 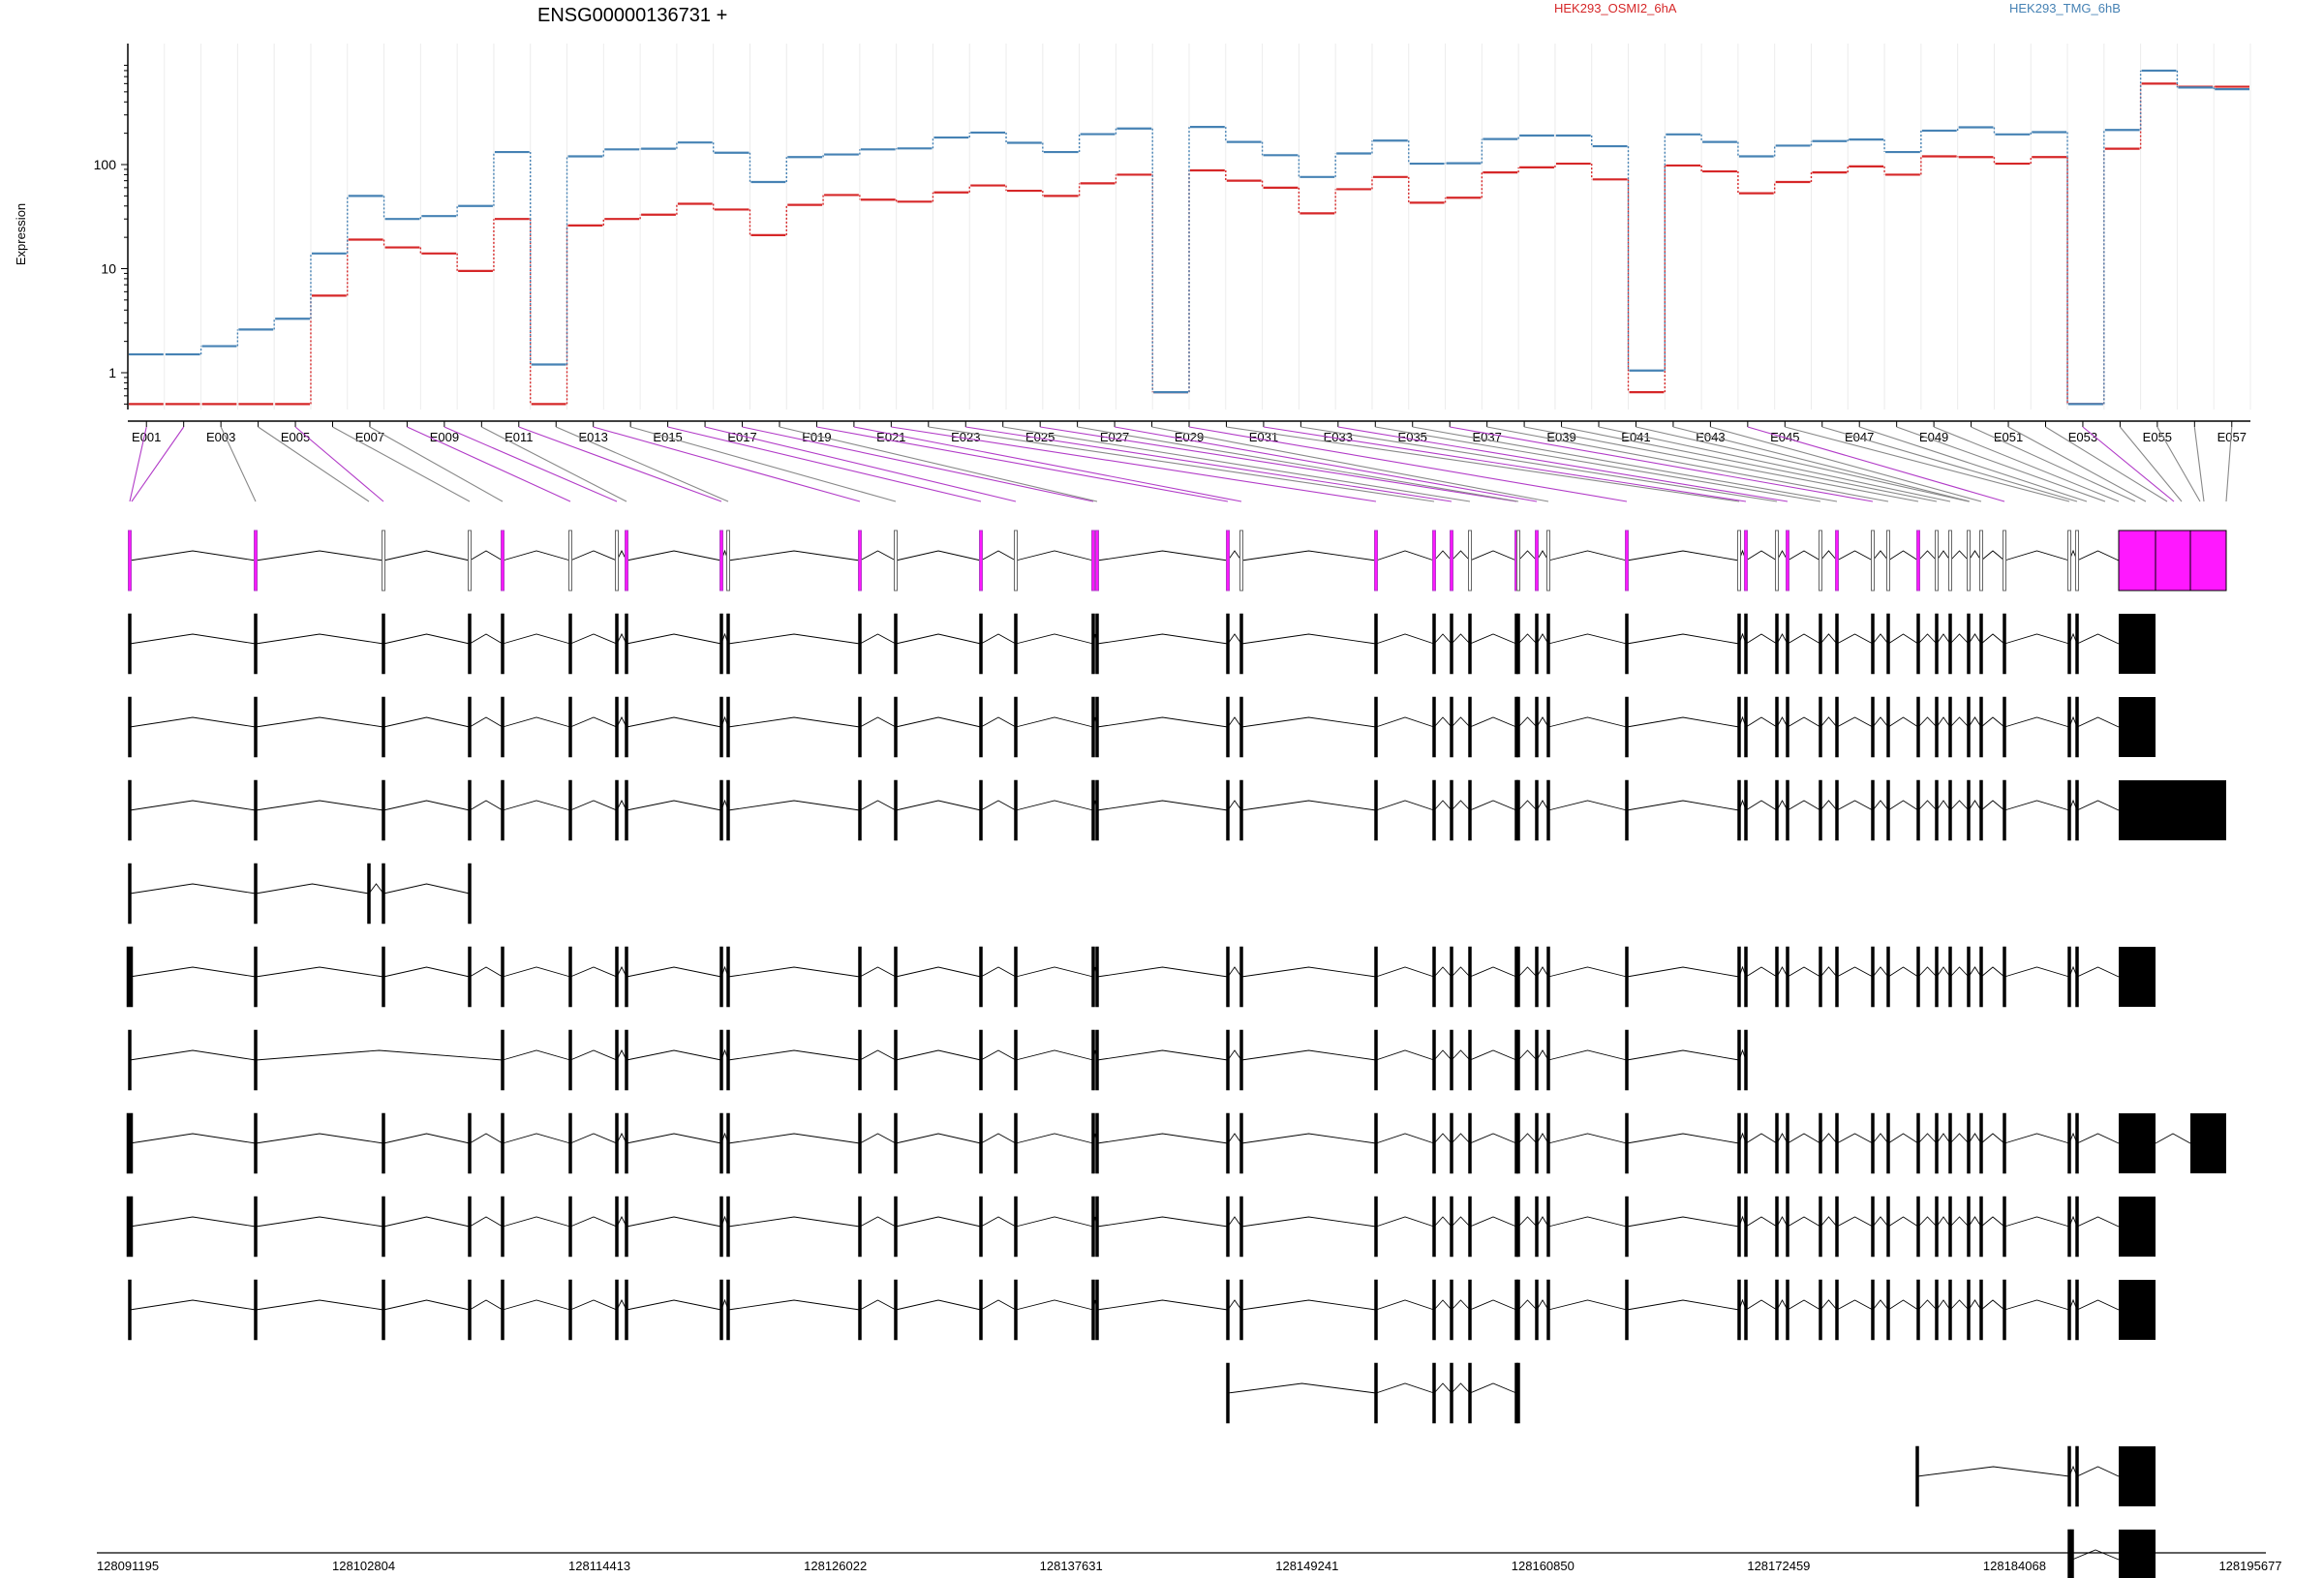 What do you see at coordinates (1860, 437) in the screenshot?
I see `exon-tick-label: E047` at bounding box center [1860, 437].